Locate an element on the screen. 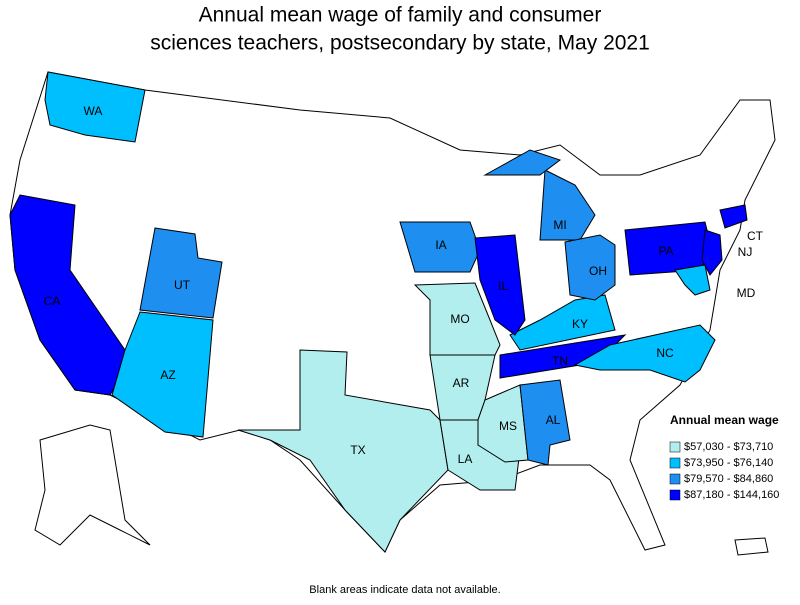  state-label: AR is located at coordinates (461, 383).